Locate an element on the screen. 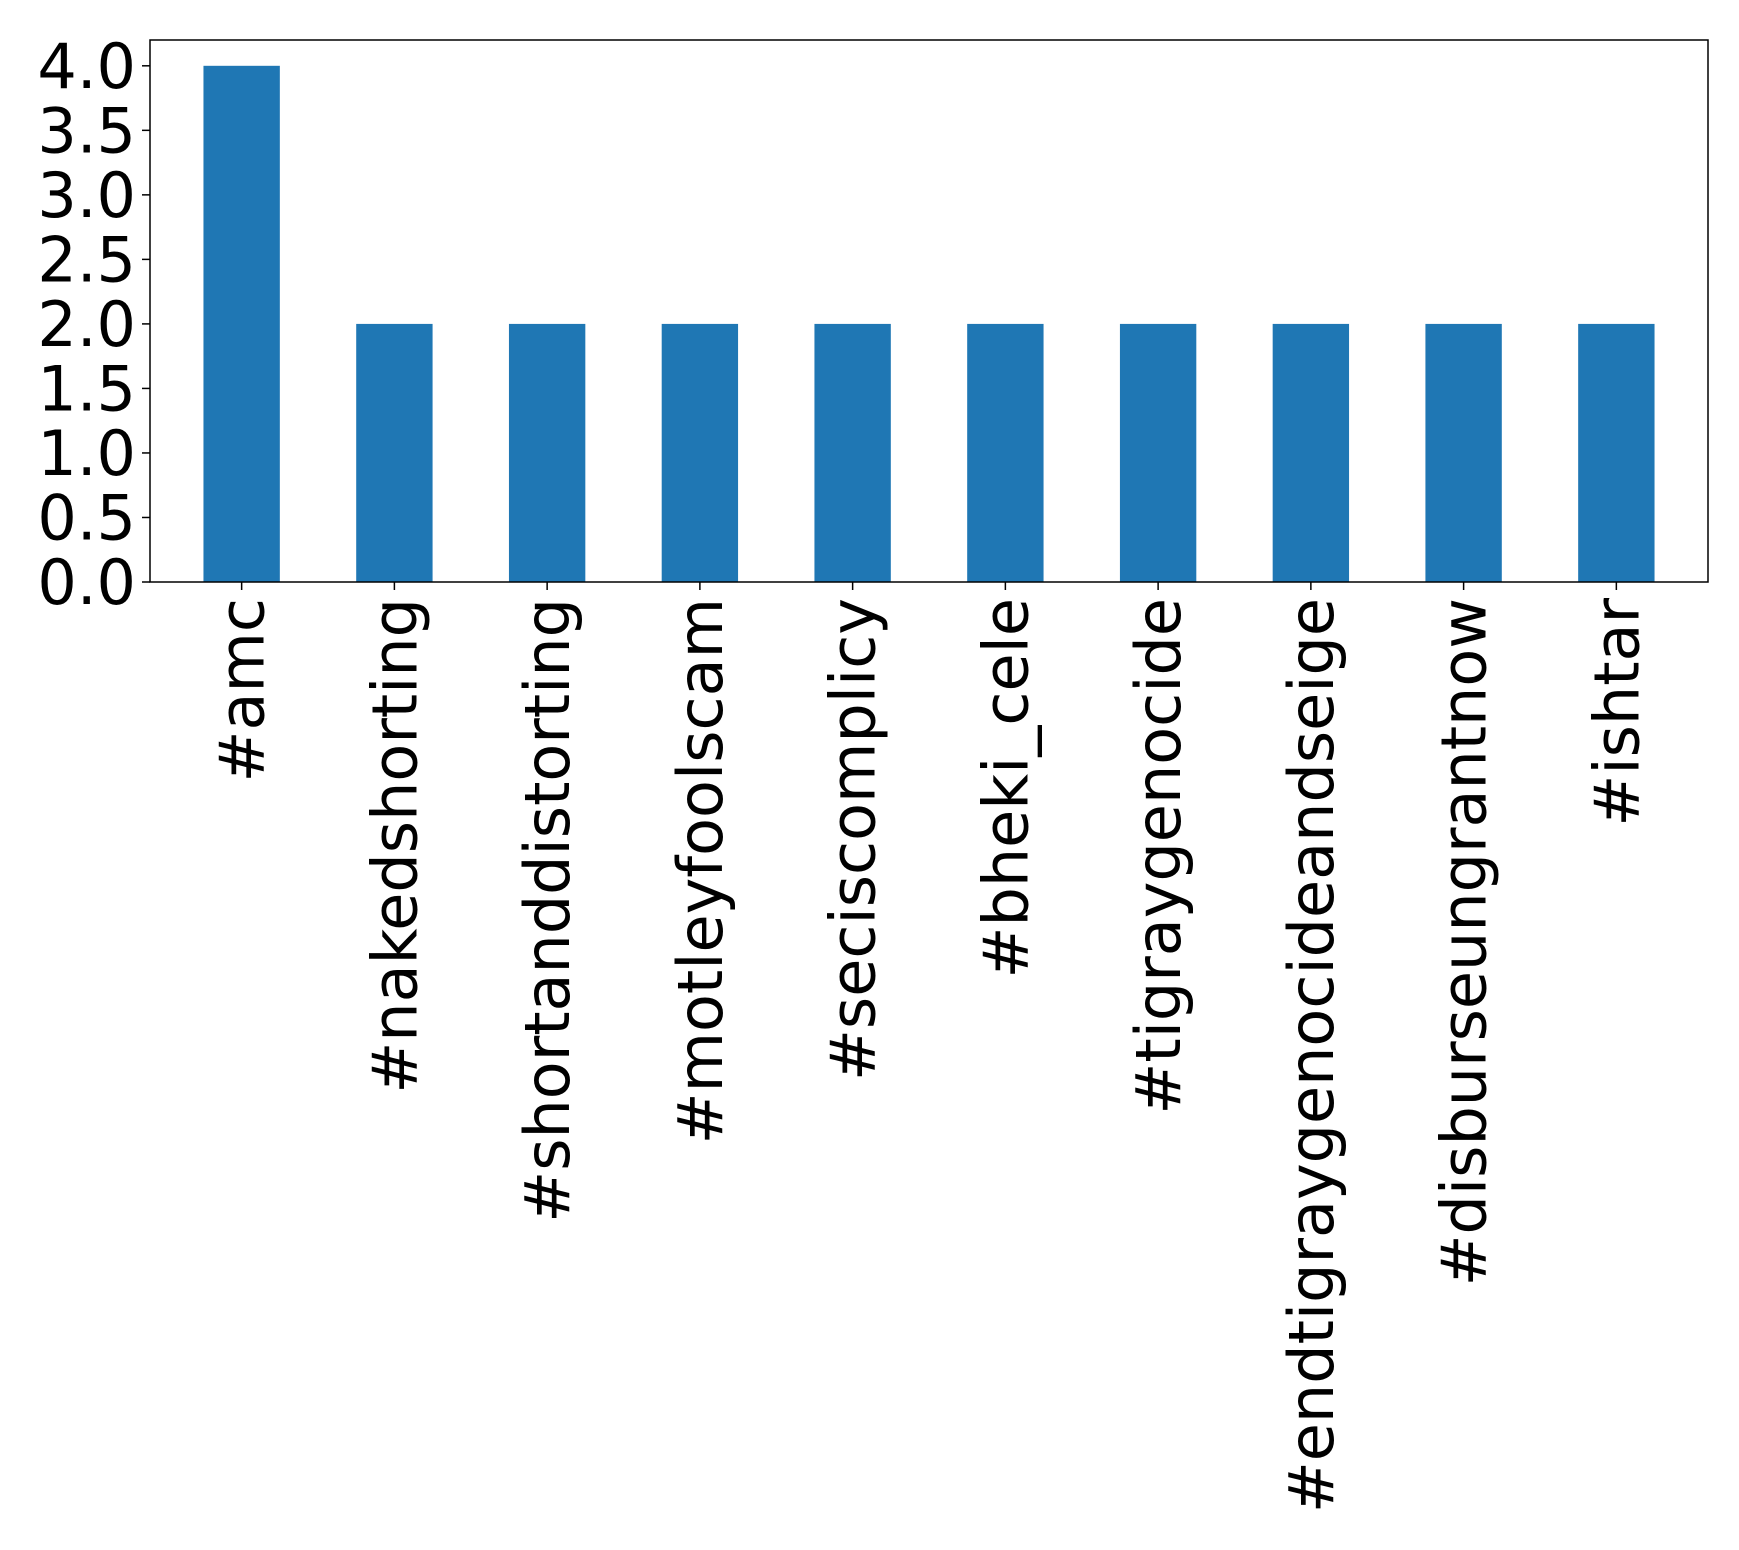 This screenshot has height=1550, width=1739. y-tick-label: 1.0 is located at coordinates (86, 453).